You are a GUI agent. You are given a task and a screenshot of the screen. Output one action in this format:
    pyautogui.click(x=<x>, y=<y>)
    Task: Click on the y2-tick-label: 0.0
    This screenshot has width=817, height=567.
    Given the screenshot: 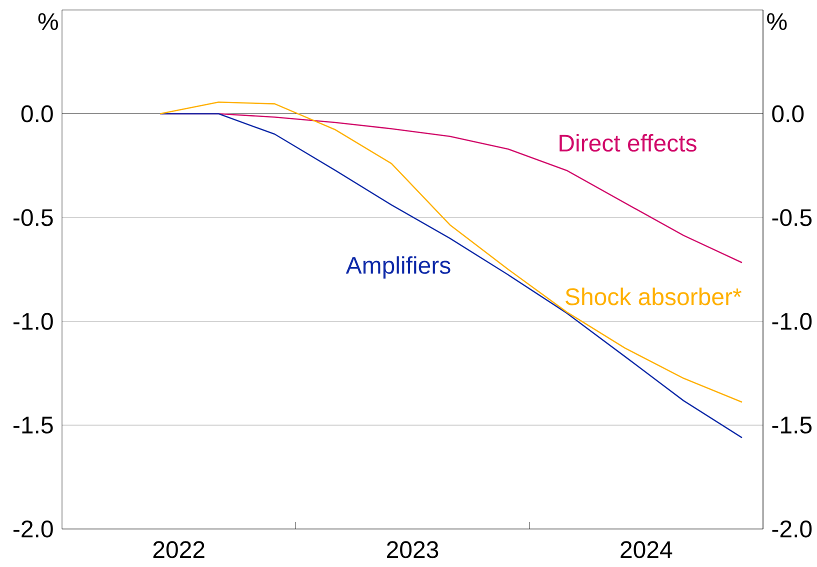 What is the action you would take?
    pyautogui.click(x=788, y=113)
    